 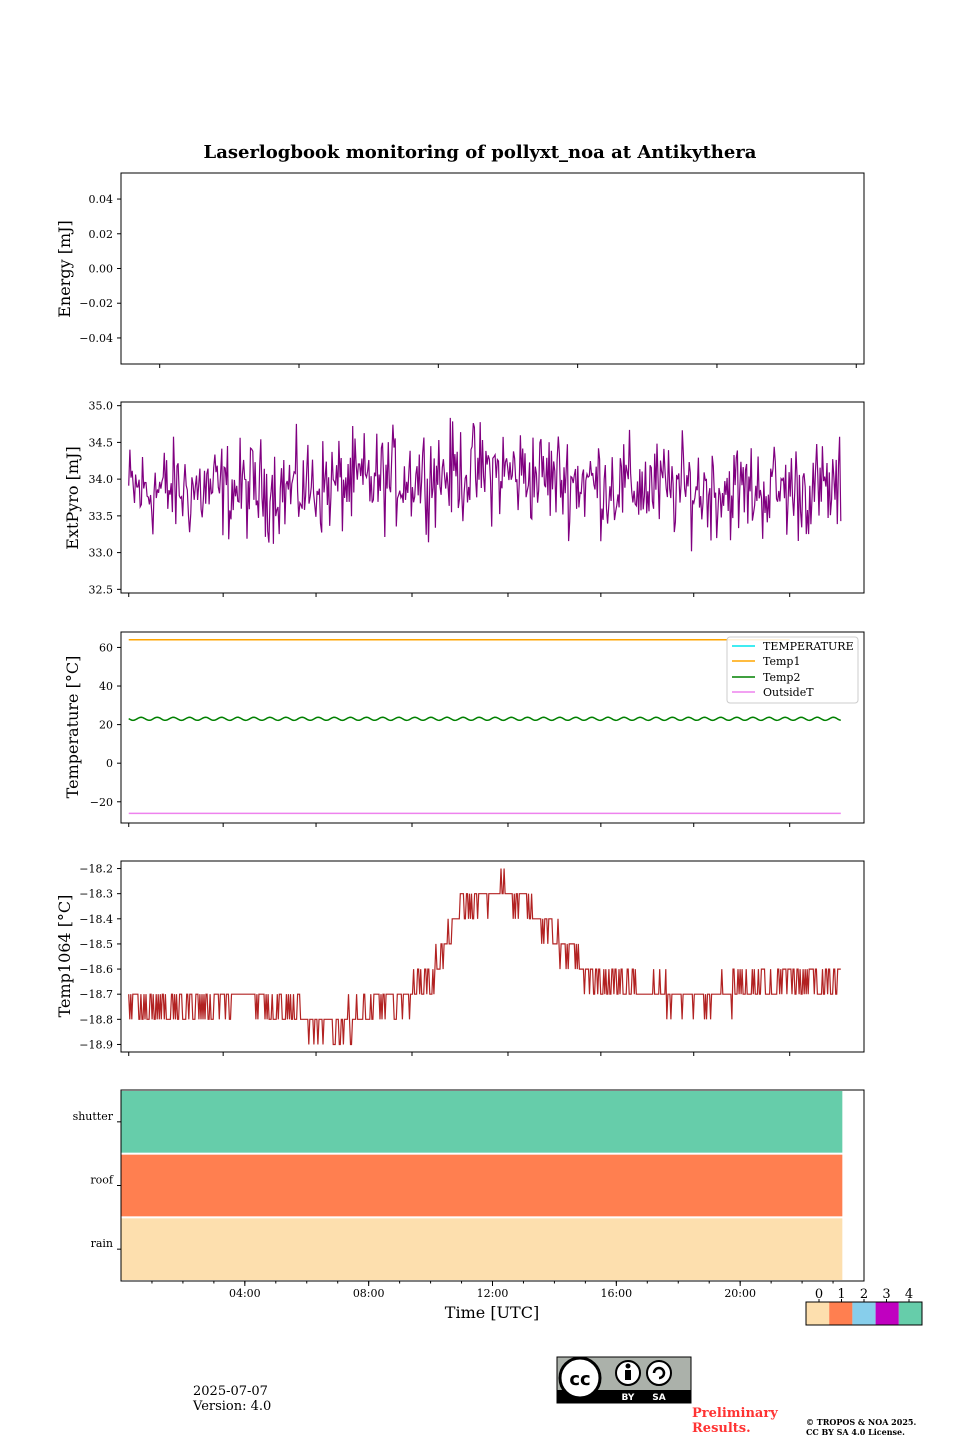 I want to click on sa-share-icon, so click(x=659, y=1373).